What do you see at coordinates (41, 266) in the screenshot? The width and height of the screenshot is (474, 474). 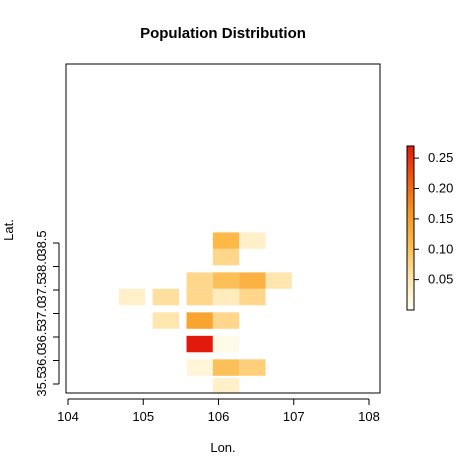 I see `y-tick-label: 38.0` at bounding box center [41, 266].